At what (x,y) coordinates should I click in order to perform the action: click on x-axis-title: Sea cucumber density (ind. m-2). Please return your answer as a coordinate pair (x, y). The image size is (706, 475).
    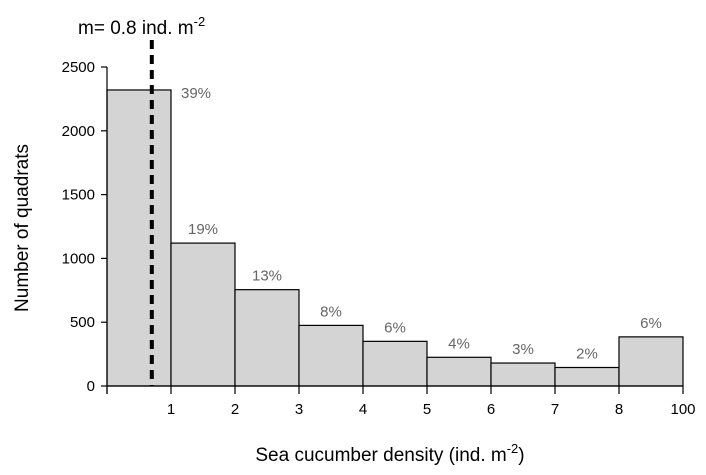
    Looking at the image, I should click on (389, 453).